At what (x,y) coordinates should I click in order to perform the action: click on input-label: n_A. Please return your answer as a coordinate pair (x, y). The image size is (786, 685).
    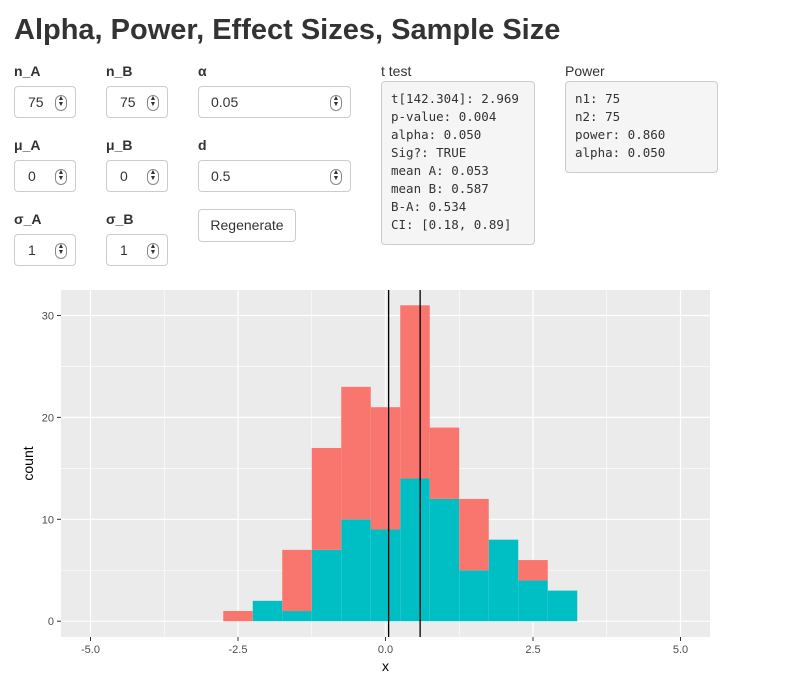
    Looking at the image, I should click on (27, 71).